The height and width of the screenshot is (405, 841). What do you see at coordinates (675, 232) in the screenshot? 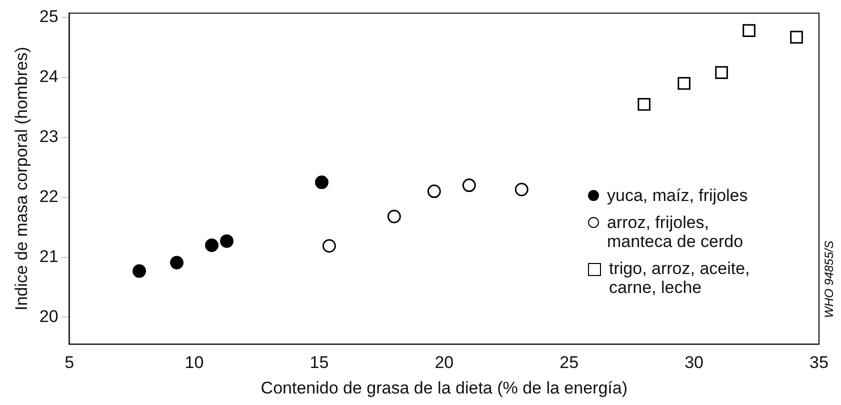
I see `legend-label: arroz, frijoles, manteca de cerdo` at bounding box center [675, 232].